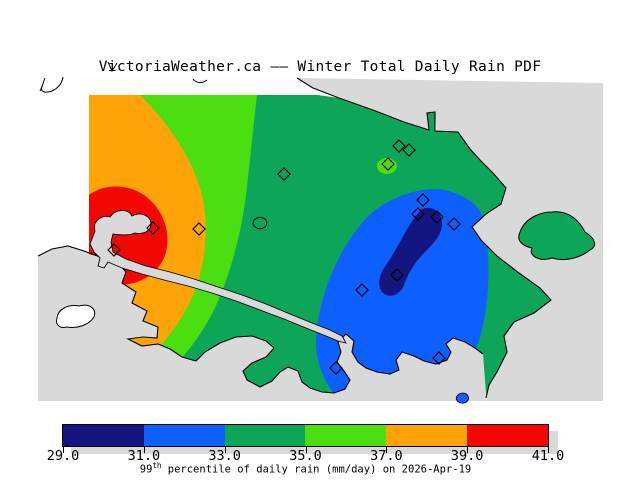 Image resolution: width=640 pixels, height=480 pixels. I want to click on lake-outline, so click(260, 223).